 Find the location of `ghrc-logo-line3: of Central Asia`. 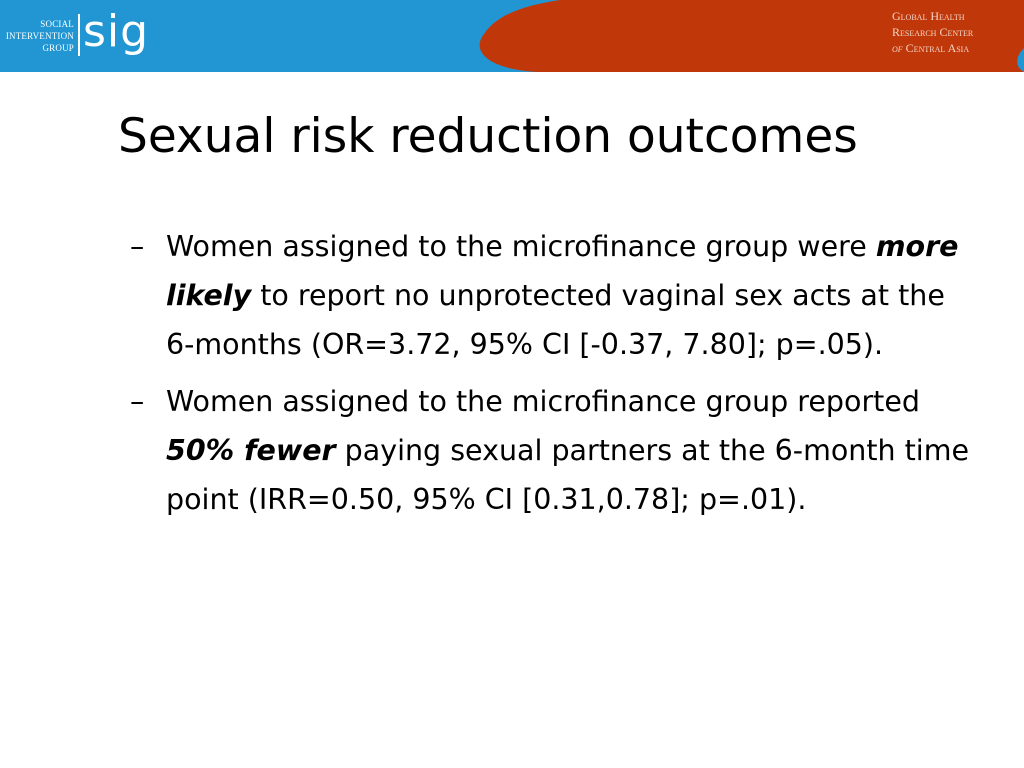

ghrc-logo-line3: of Central Asia is located at coordinates (955, 48).